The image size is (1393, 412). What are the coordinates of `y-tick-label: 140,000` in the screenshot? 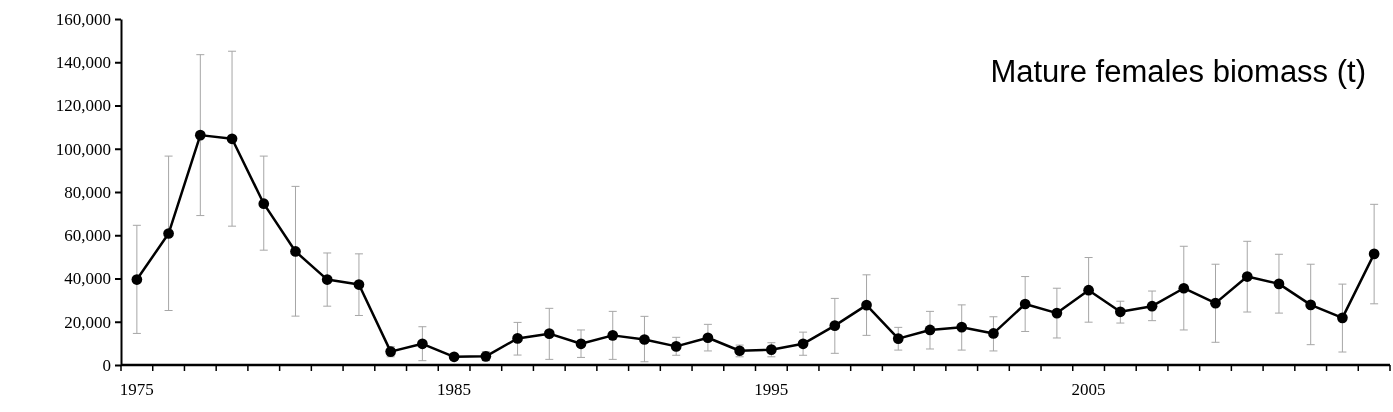 It's located at (83, 63).